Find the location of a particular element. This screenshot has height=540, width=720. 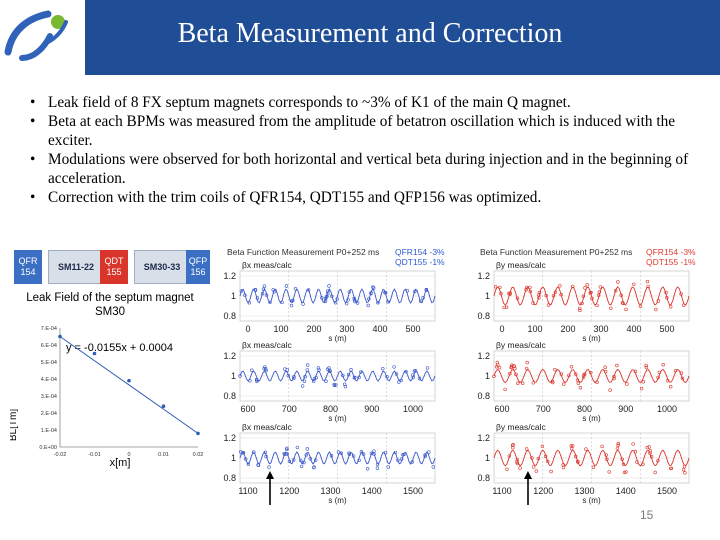

xtick-label: 600 is located at coordinates (247, 409).